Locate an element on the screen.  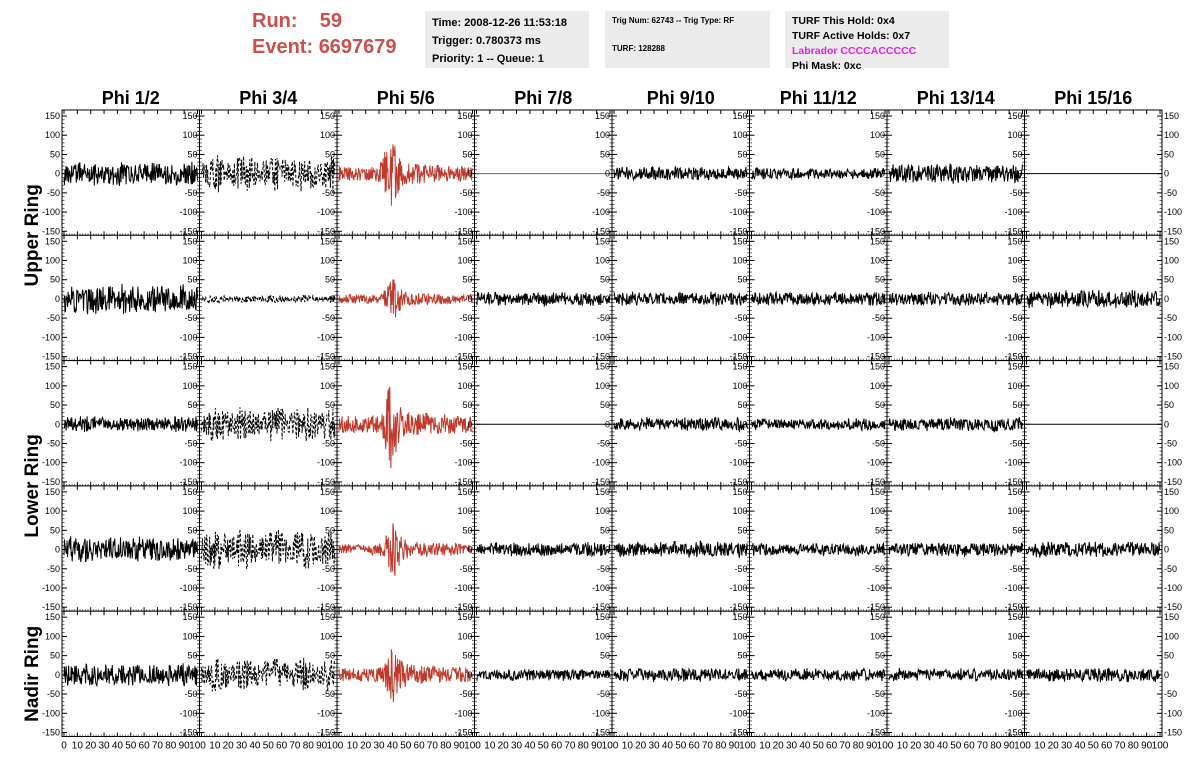
trigger-text: Trigger: 0.780373 ms is located at coordinates (486, 41).